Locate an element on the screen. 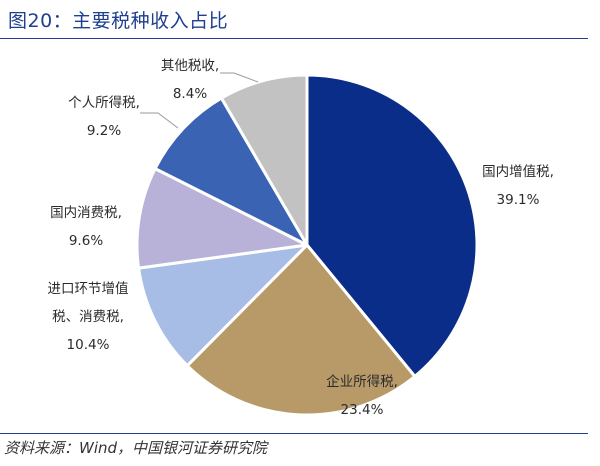 Image resolution: width=600 pixels, height=466 pixels. slice-value-label: 9.2% is located at coordinates (104, 131).